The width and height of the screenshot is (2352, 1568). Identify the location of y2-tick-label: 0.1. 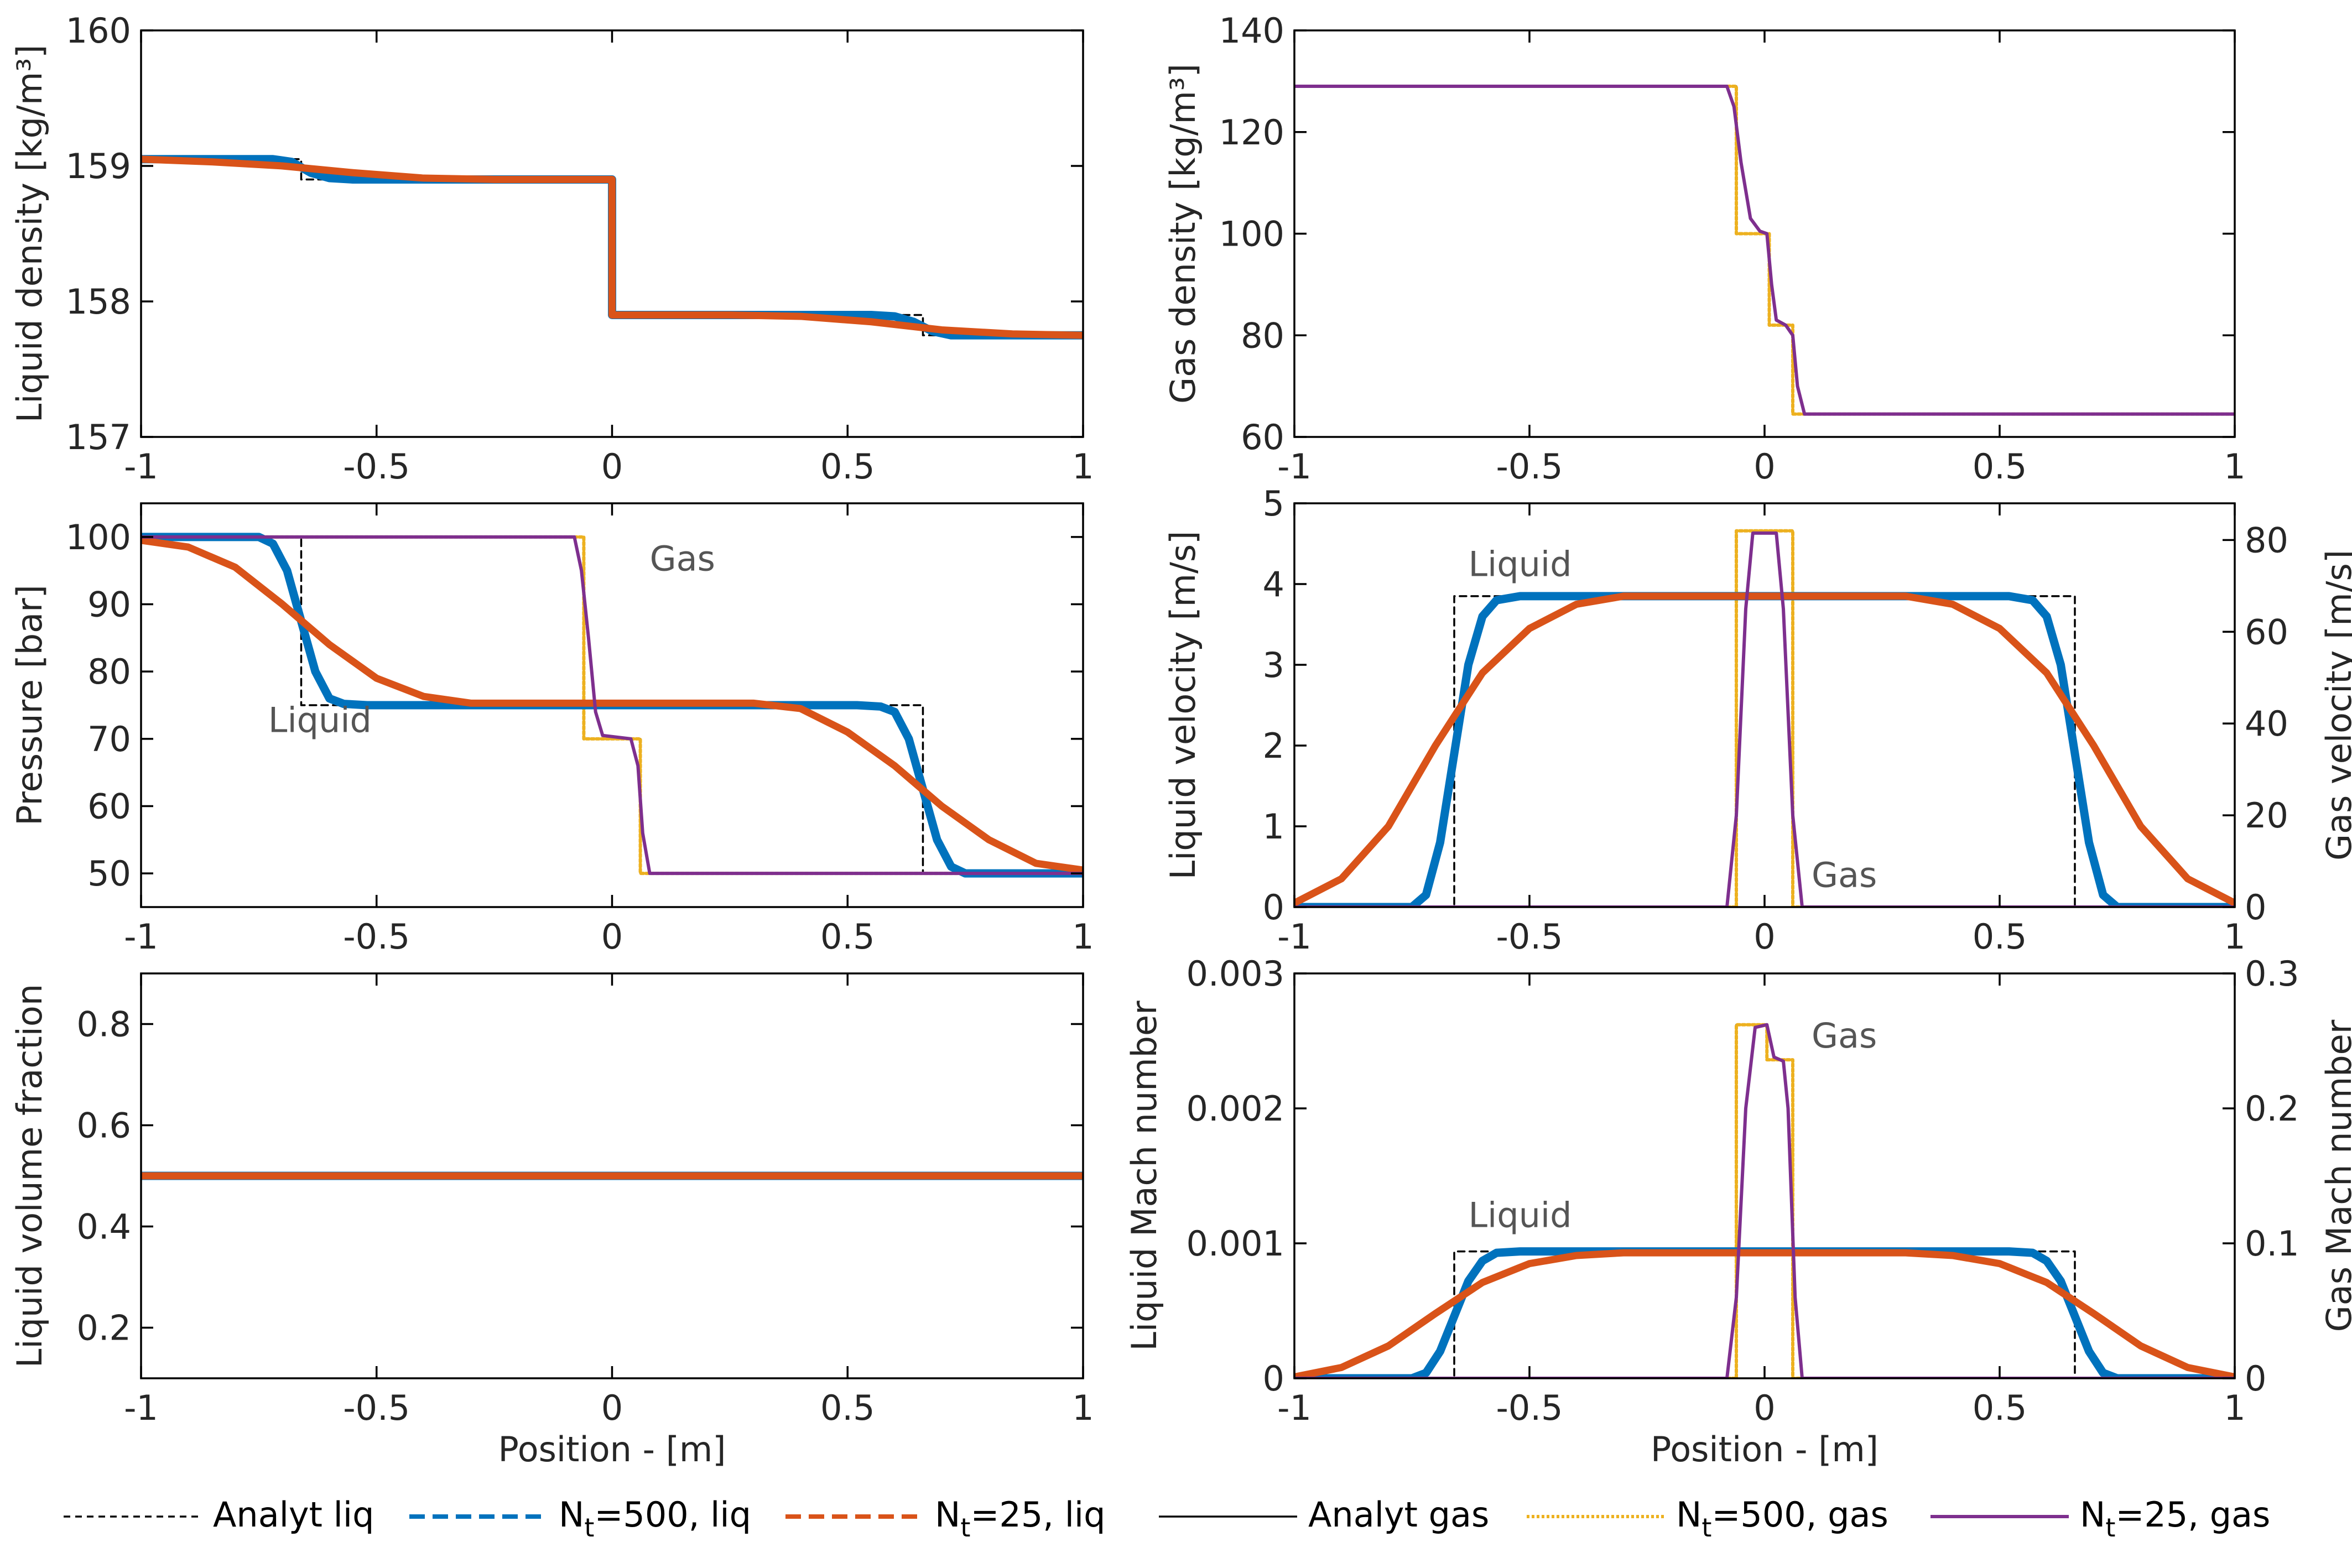
(2272, 1243).